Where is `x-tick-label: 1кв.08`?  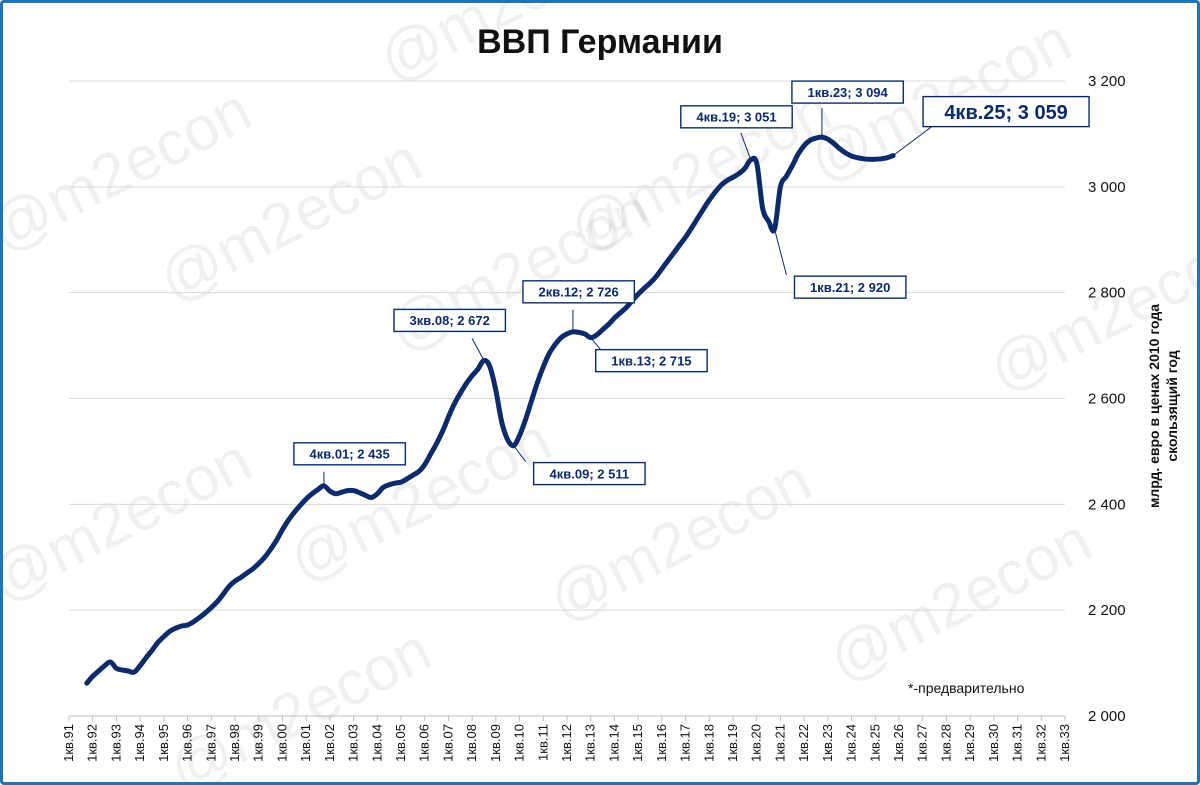
x-tick-label: 1кв.08 is located at coordinates (471, 743).